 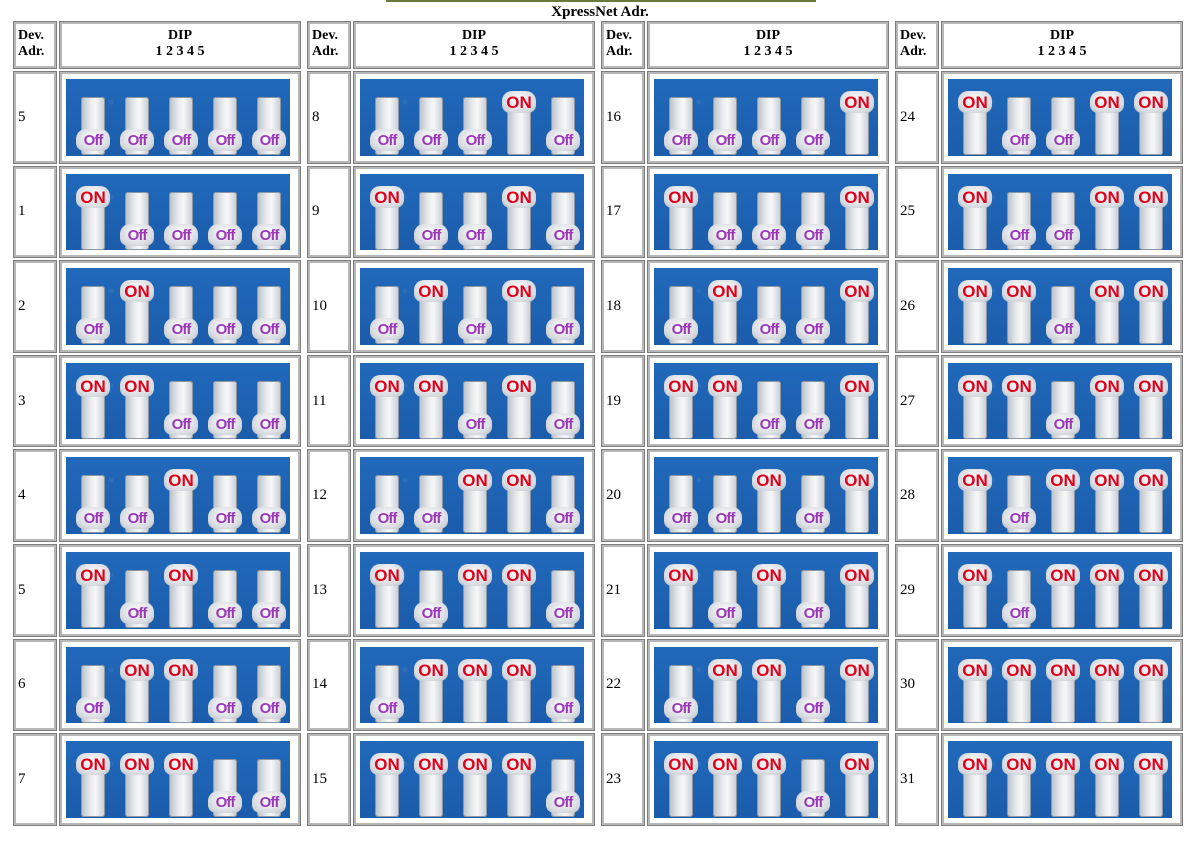 What do you see at coordinates (768, 212) in the screenshot?
I see `dip-photo-cell: ON Off Off Off ON` at bounding box center [768, 212].